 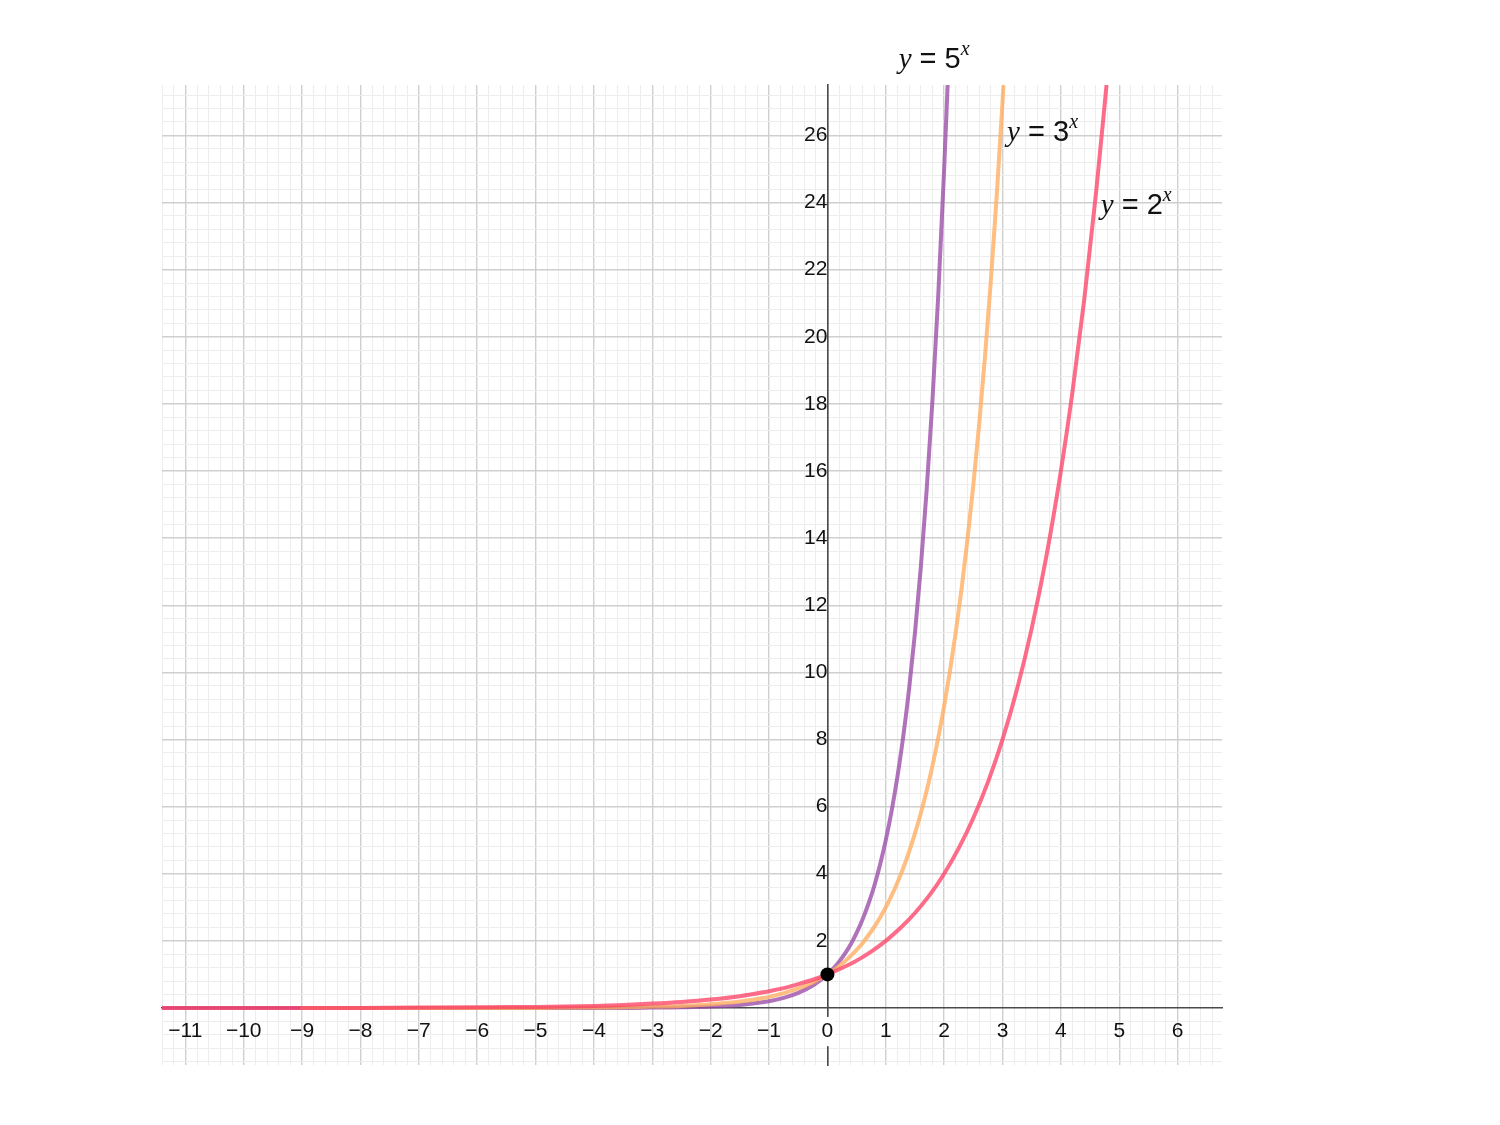 I want to click on y-tick-label: 2, so click(x=821, y=939).